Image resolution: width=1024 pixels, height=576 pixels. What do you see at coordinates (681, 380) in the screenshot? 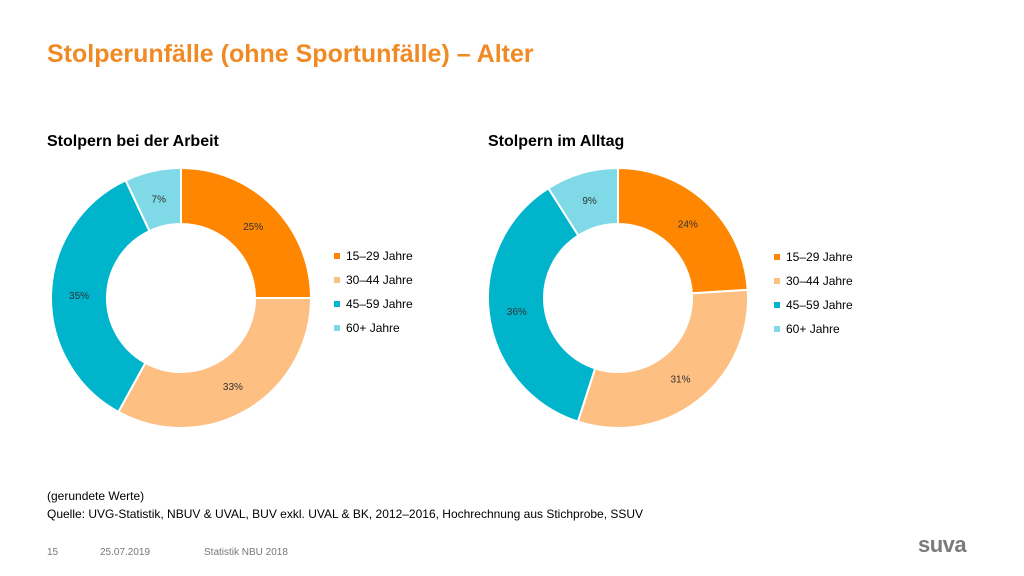
I see `slice-label-1: 31%` at bounding box center [681, 380].